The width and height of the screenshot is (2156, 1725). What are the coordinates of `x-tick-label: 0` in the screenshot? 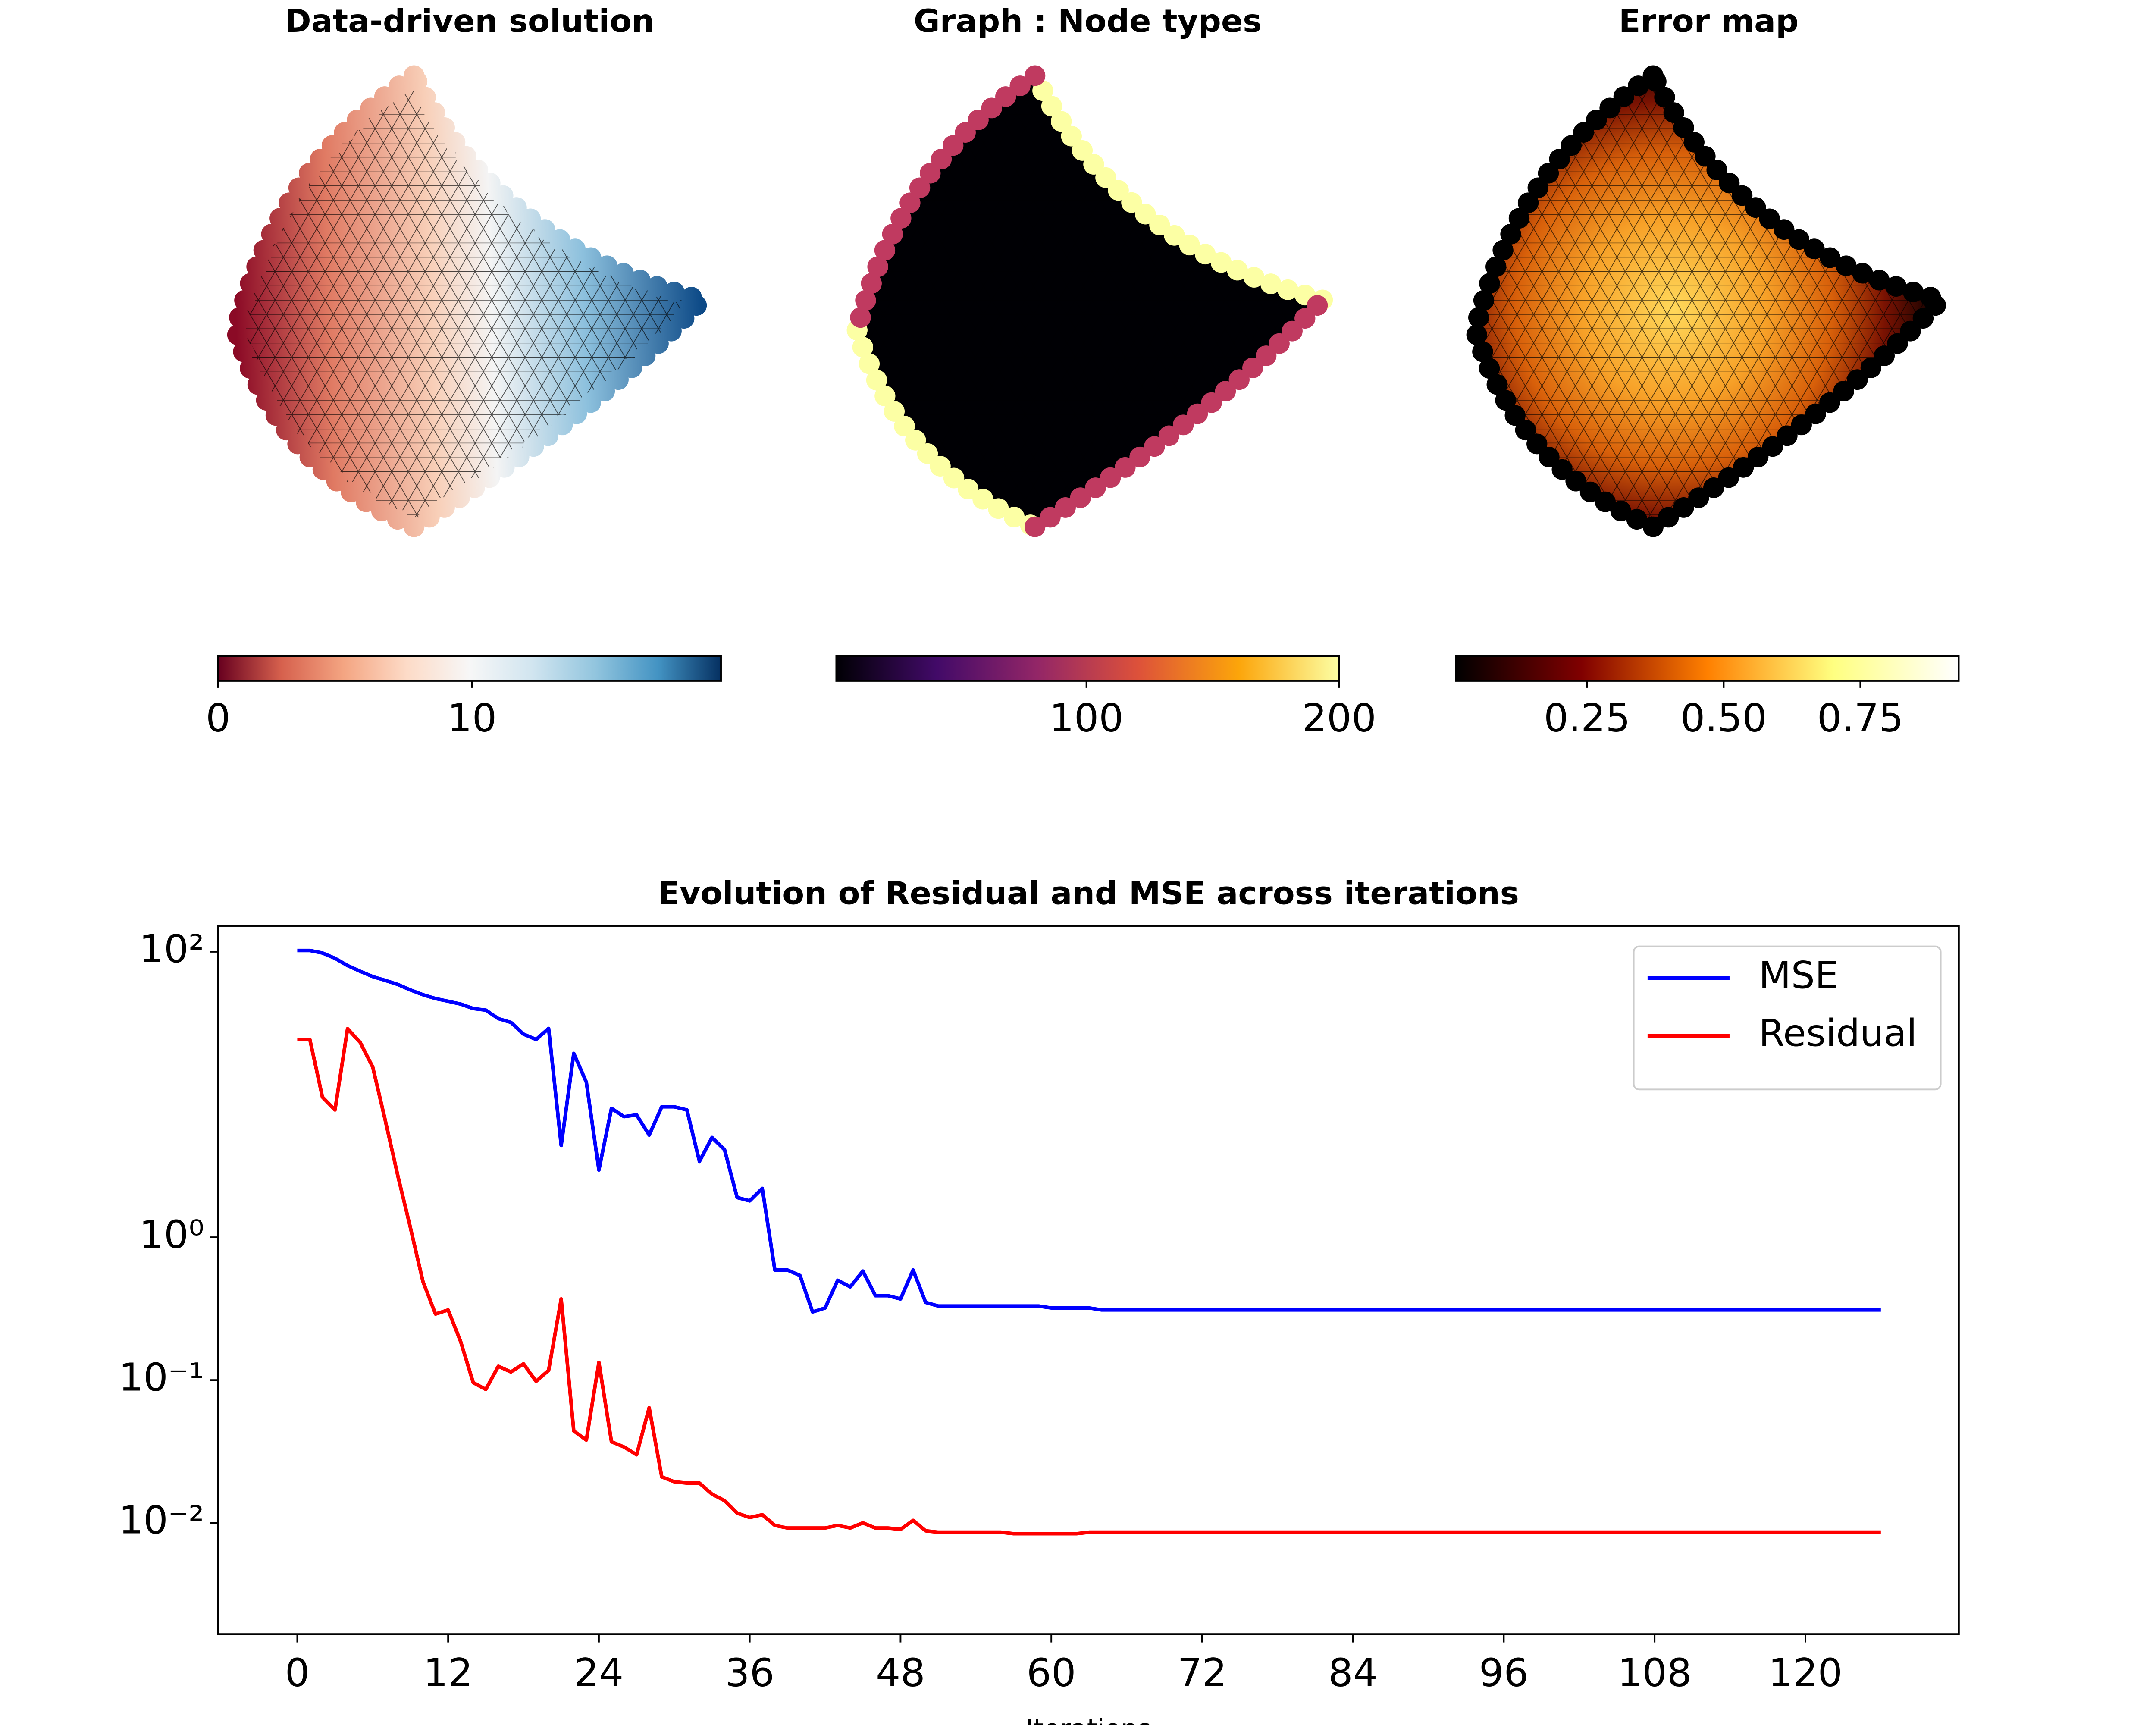 It's located at (297, 1673).